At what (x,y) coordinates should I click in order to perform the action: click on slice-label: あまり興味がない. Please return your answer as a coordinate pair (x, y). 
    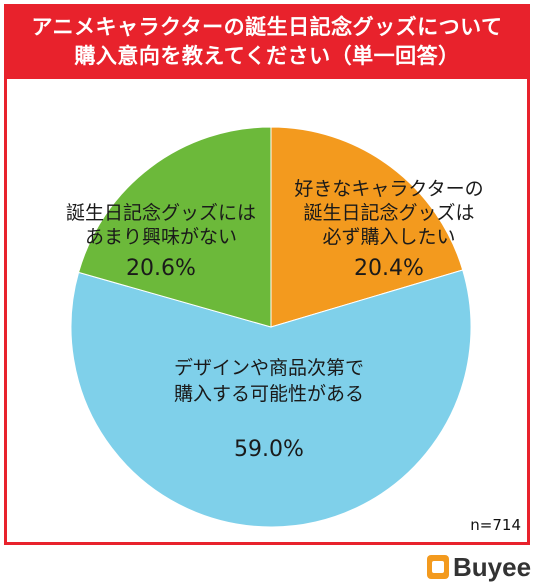
    Looking at the image, I should click on (161, 237).